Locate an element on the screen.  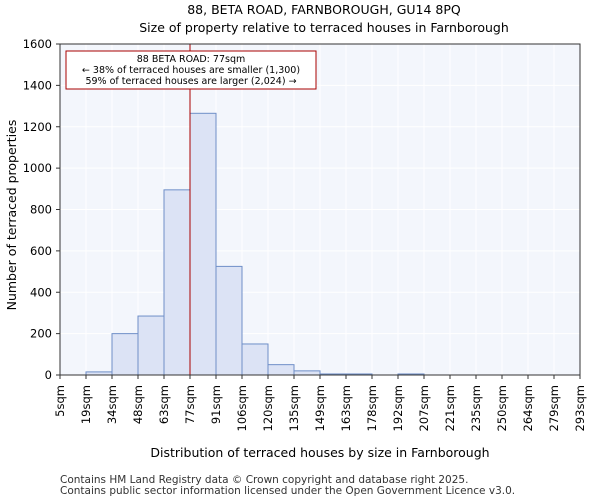
y-tick-label: 0 is located at coordinates (48, 375).